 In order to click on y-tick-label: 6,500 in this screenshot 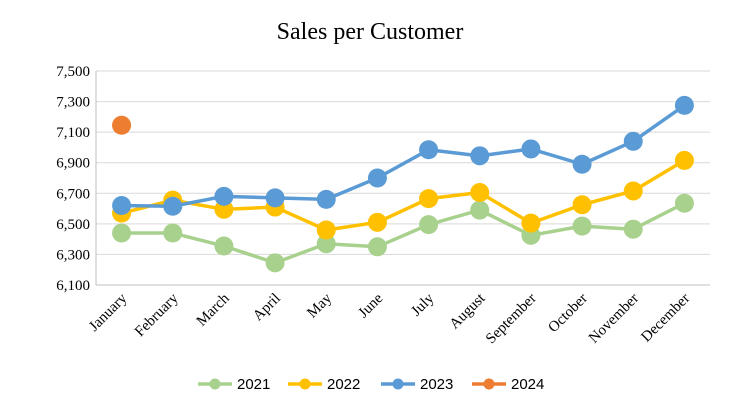, I will do `click(73, 225)`.